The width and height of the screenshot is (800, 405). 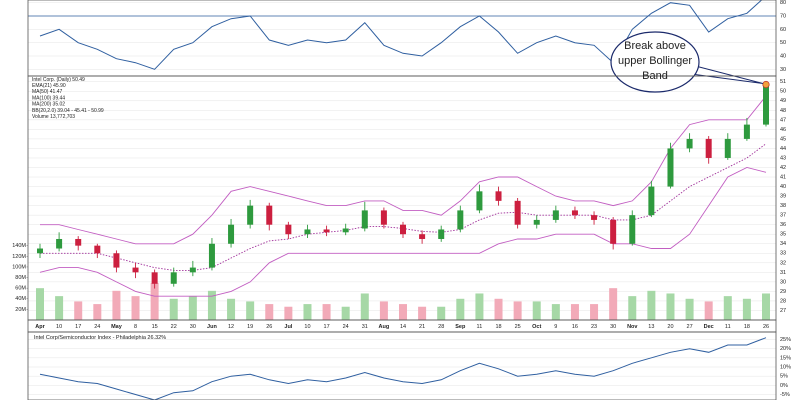 I want to click on y-tick-label: 37, so click(x=783, y=216).